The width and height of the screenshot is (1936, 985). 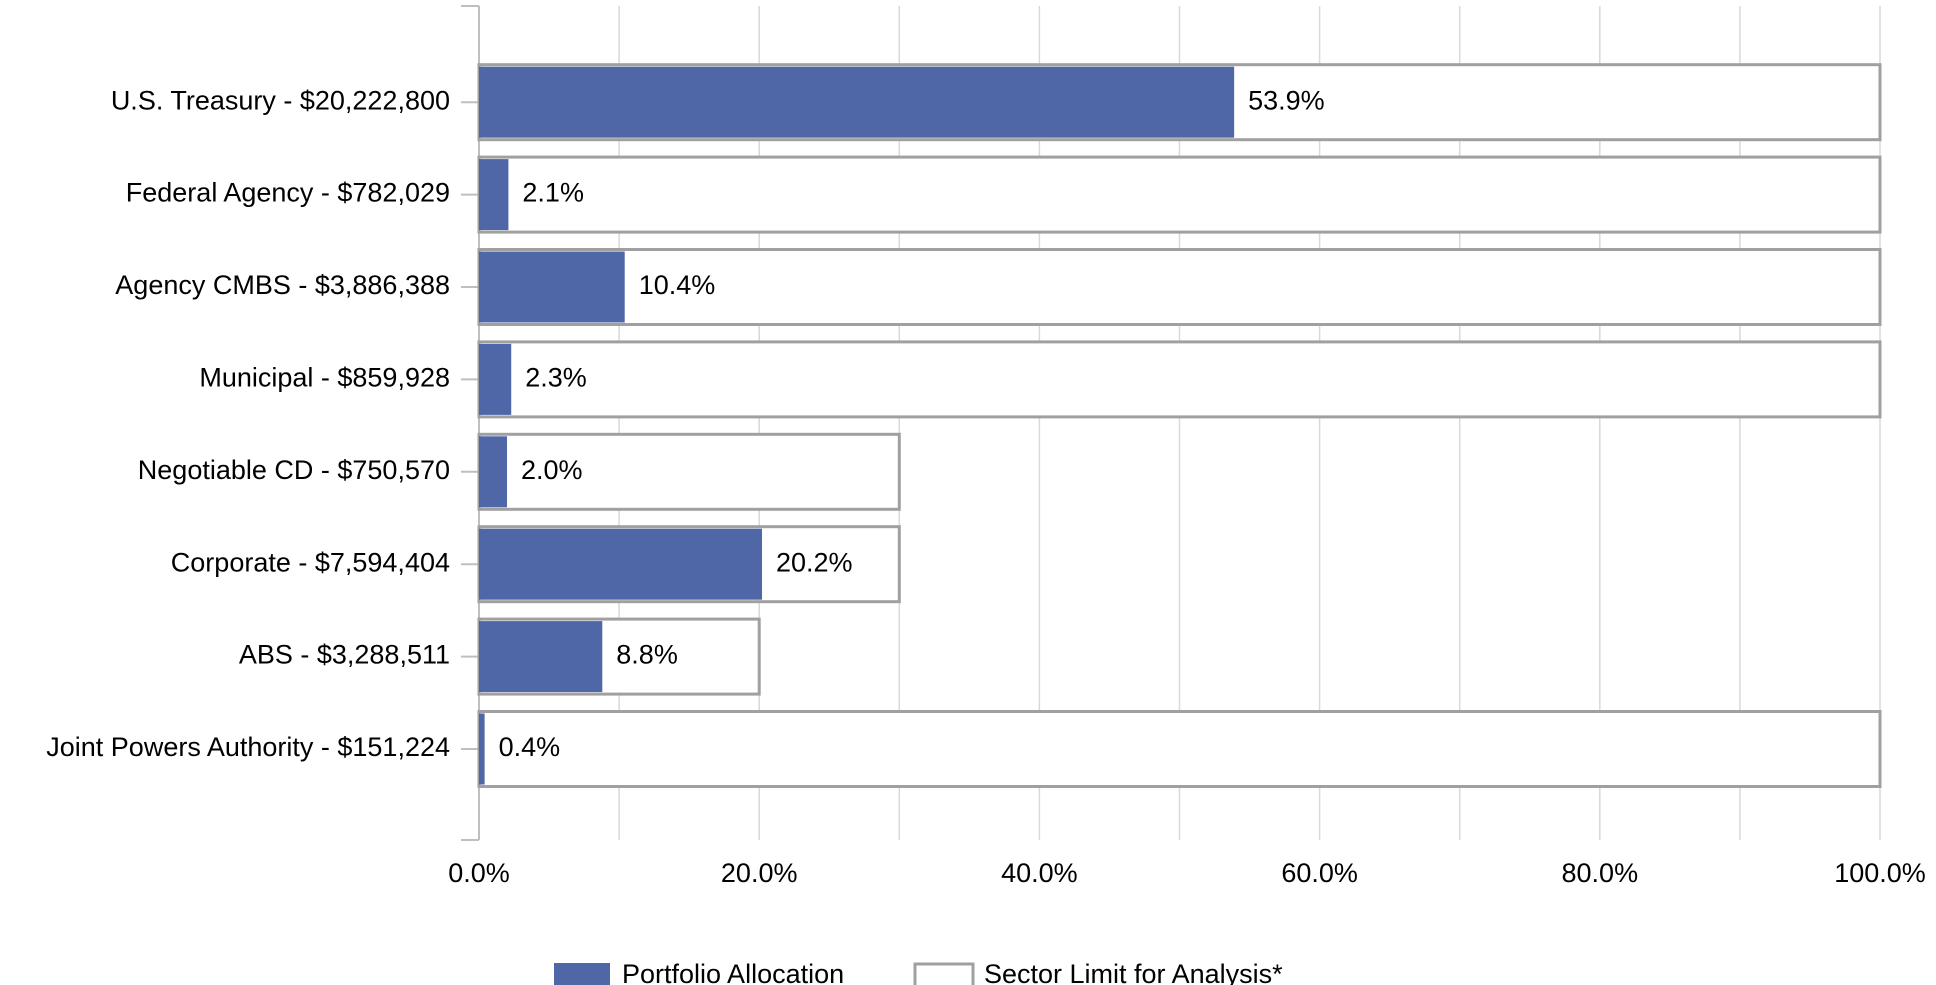 I want to click on x-tick-label: 0.0%, so click(x=479, y=873).